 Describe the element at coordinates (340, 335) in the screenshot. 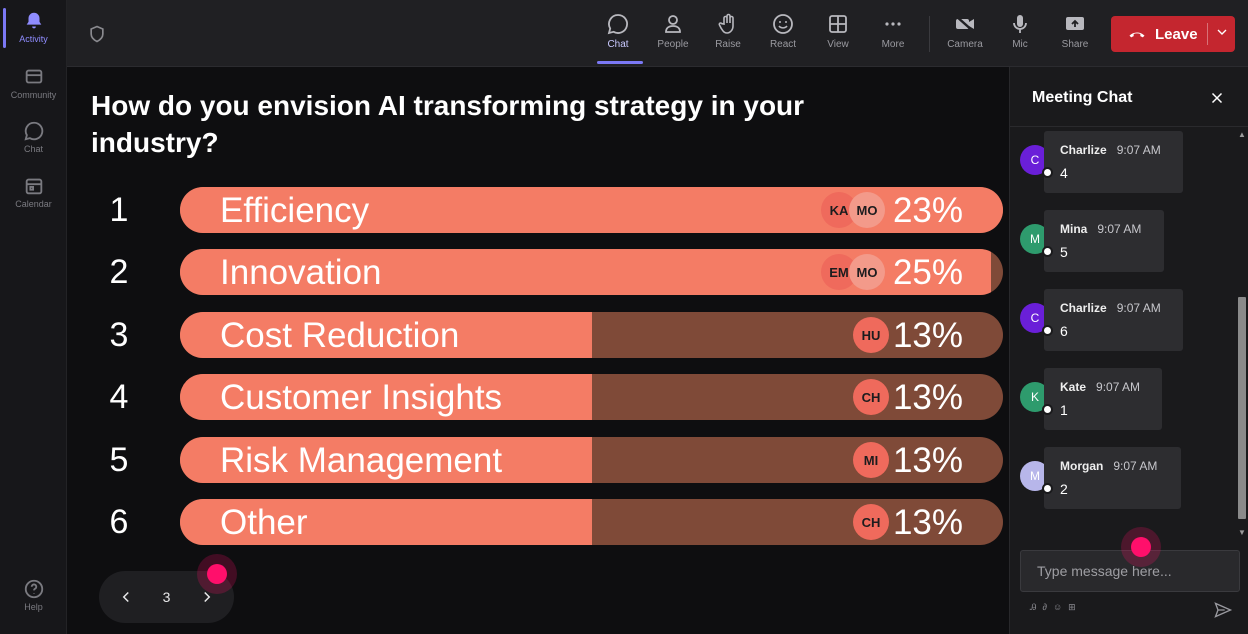

I see `poll-option-label: Cost Reduction` at that location.